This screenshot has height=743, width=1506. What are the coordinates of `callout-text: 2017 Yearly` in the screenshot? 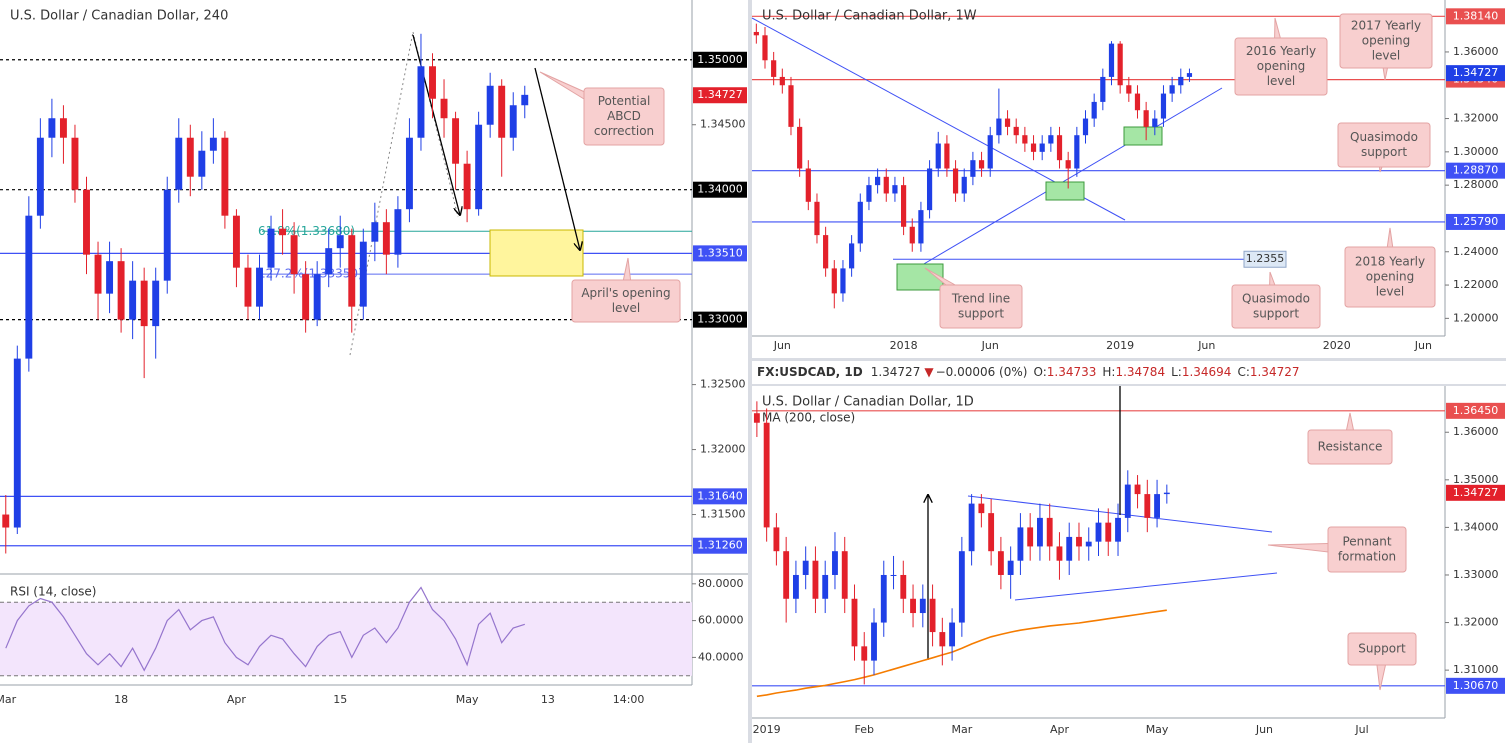 It's located at (1386, 26).